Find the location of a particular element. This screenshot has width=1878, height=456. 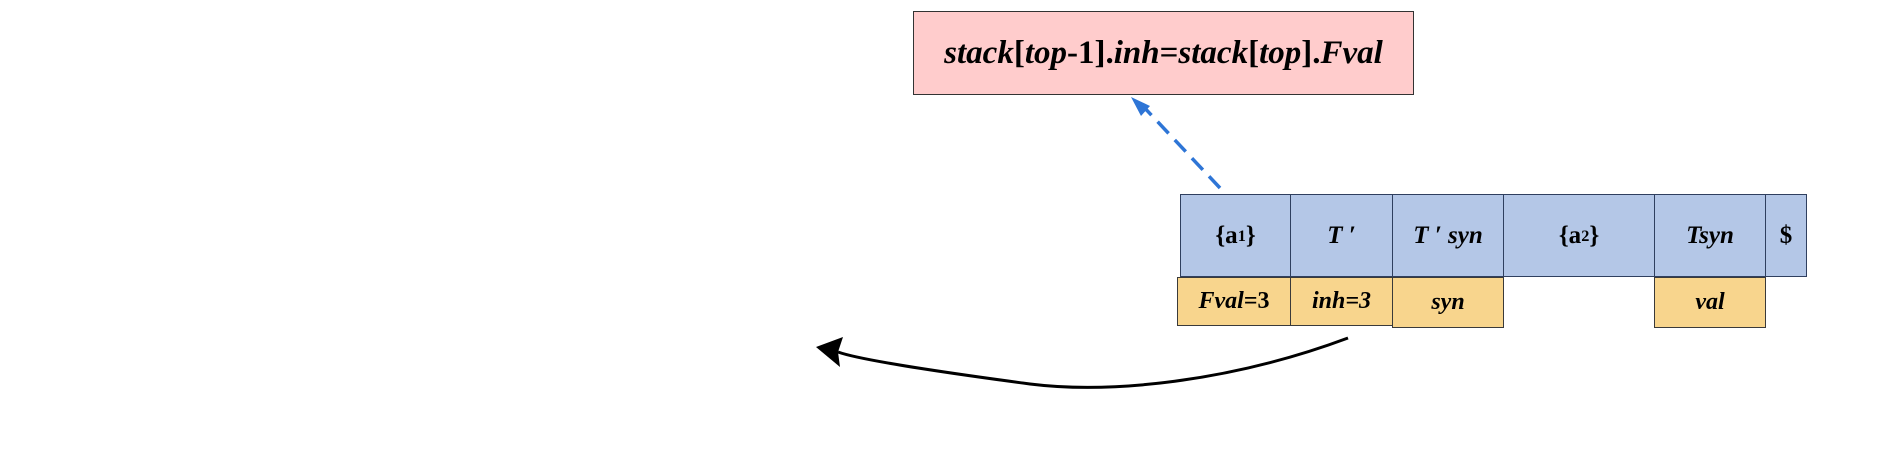

attr-inh-label: inh=3 is located at coordinates (1341, 301).